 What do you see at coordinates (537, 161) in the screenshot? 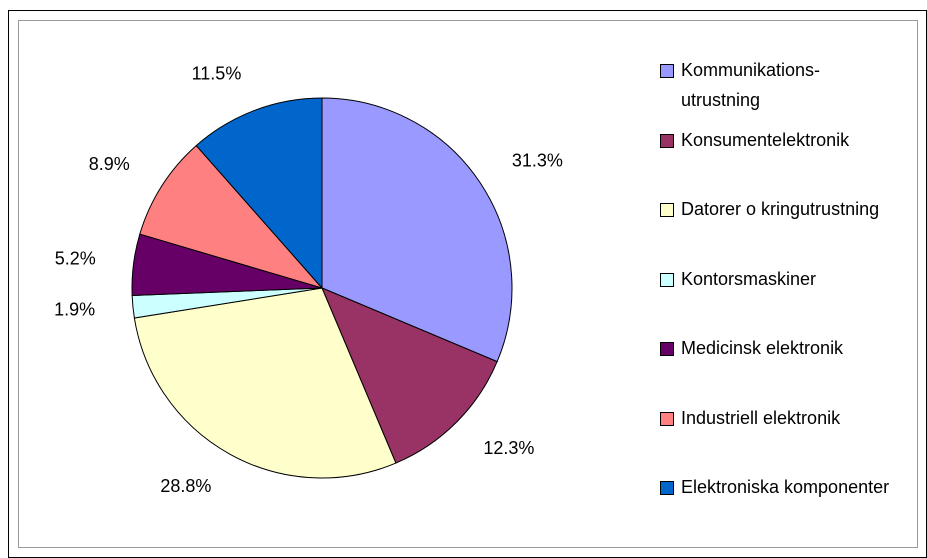
I see `data-label: 31.3%` at bounding box center [537, 161].